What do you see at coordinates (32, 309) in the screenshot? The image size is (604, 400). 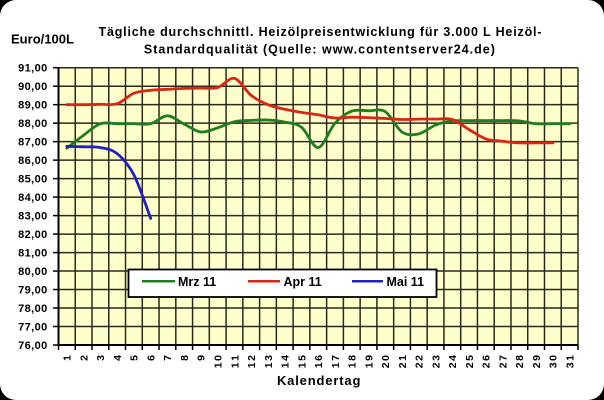 I see `svg-text: 78,00` at bounding box center [32, 309].